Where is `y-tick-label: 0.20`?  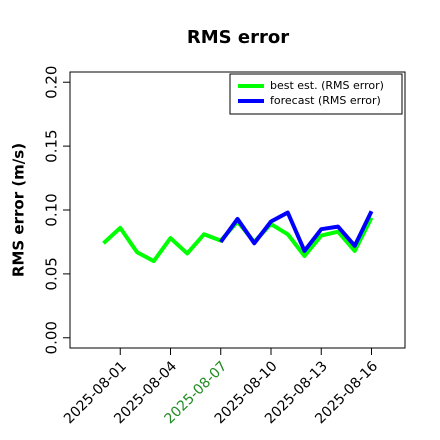
y-tick-label: 0.20 is located at coordinates (52, 82).